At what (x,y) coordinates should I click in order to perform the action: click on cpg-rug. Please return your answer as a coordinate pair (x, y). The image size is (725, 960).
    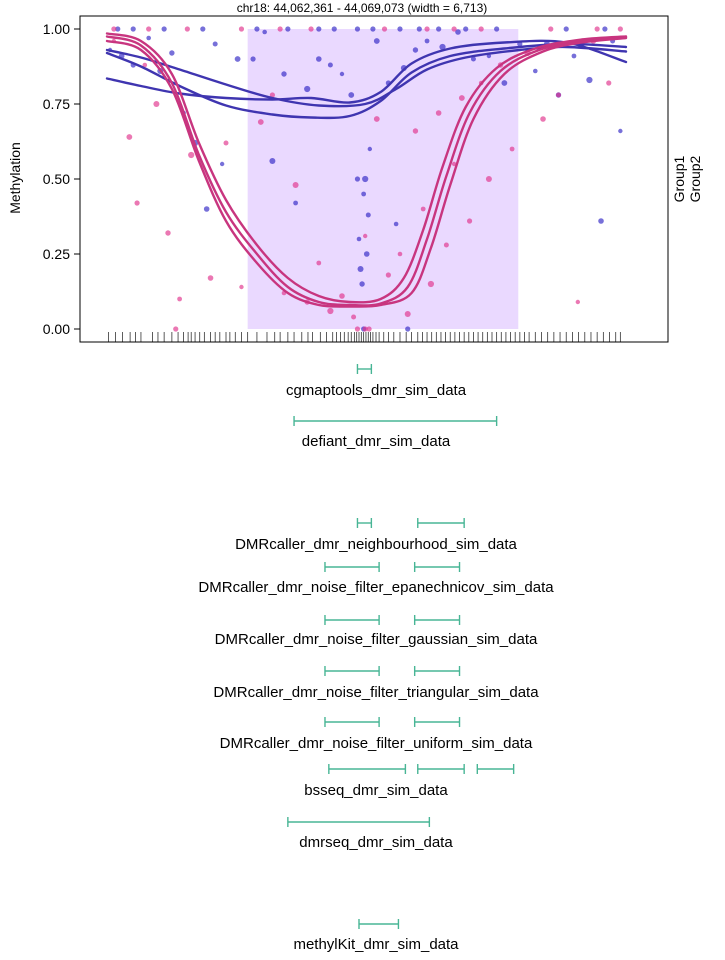
    Looking at the image, I should click on (364, 337).